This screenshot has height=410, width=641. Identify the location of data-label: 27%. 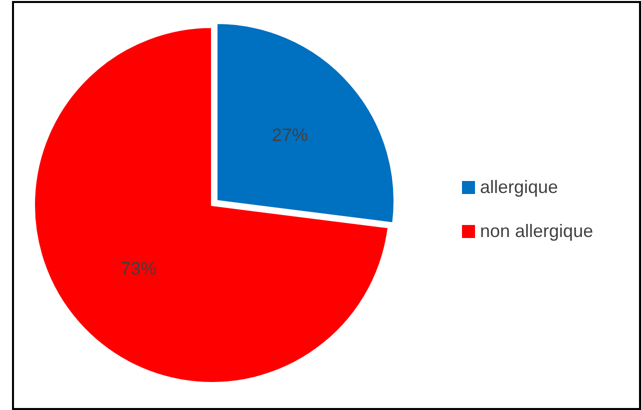
(290, 135).